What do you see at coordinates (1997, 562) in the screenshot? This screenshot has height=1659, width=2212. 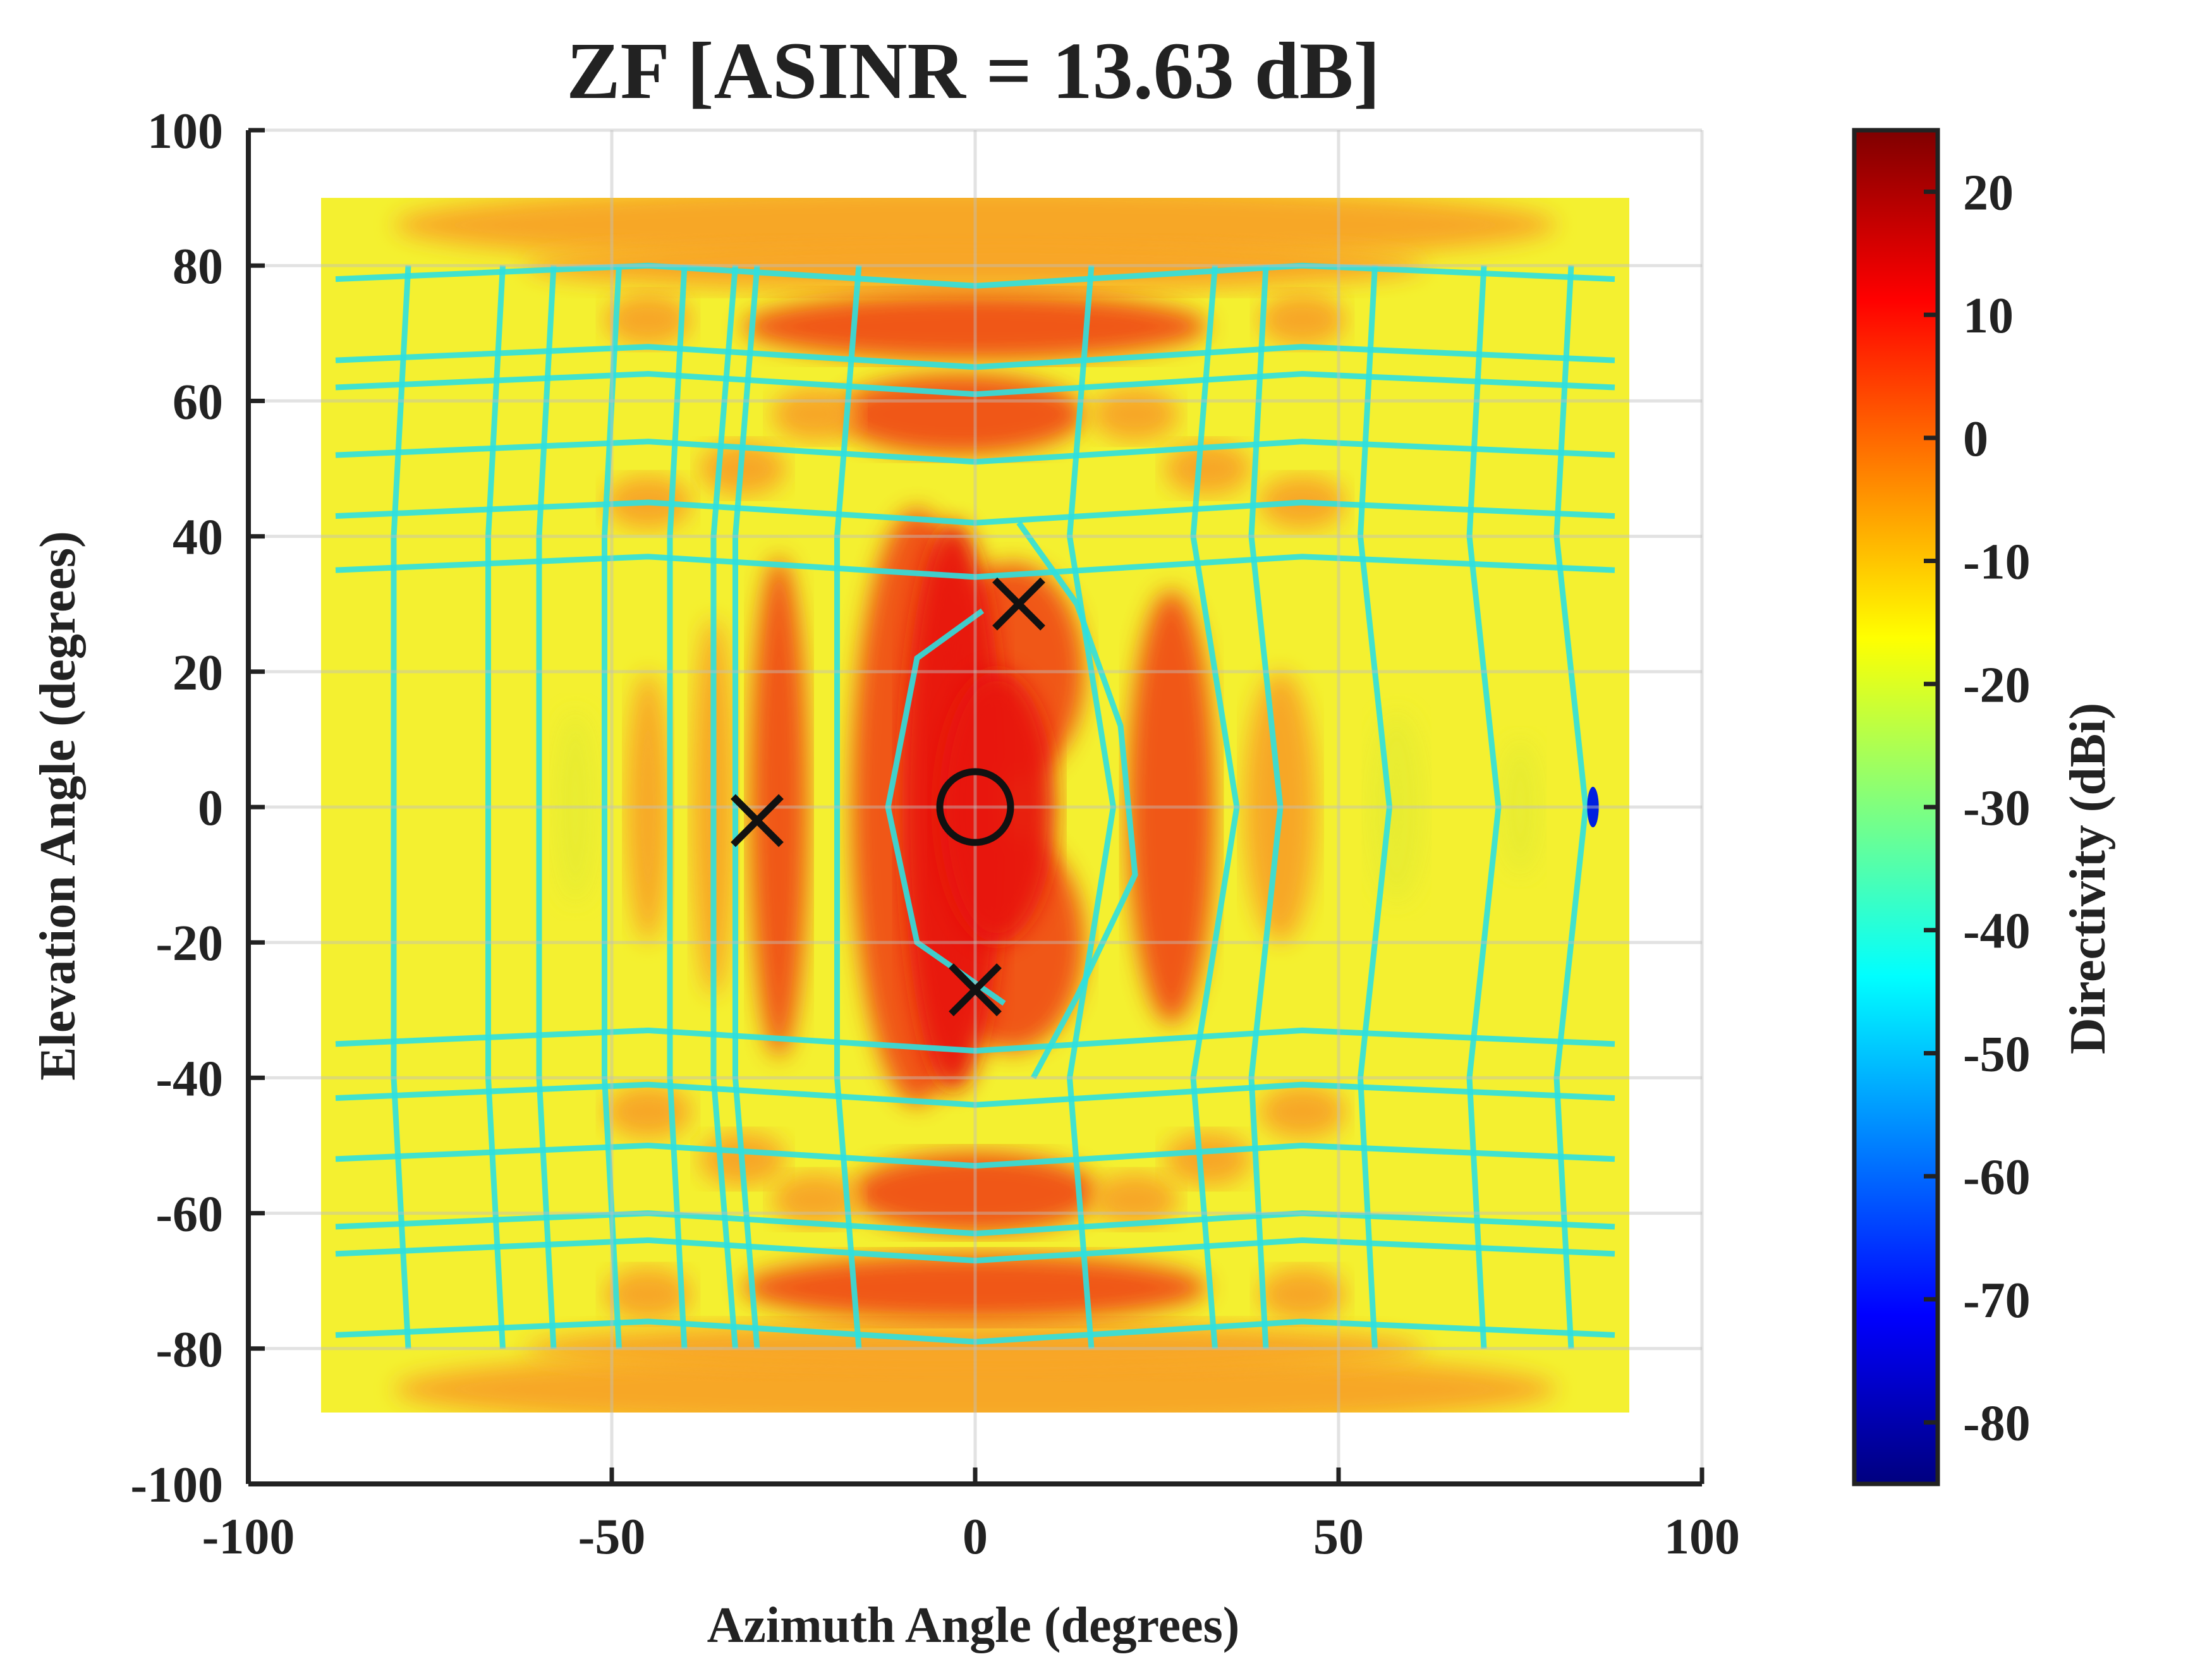 I see `colorbar-tick-label: -10` at bounding box center [1997, 562].